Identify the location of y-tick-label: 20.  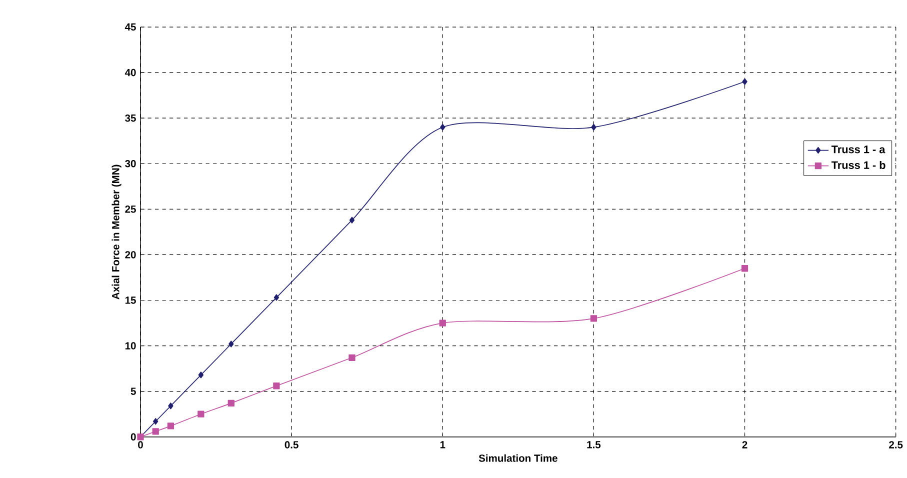
(130, 254).